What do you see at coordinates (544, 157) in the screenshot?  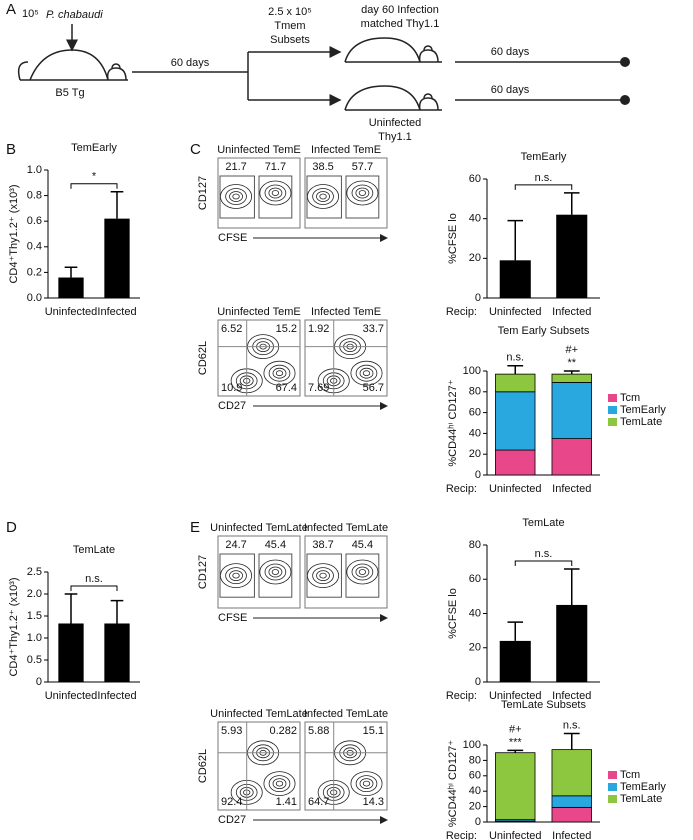 I see `chart-title: TemEarly` at bounding box center [544, 157].